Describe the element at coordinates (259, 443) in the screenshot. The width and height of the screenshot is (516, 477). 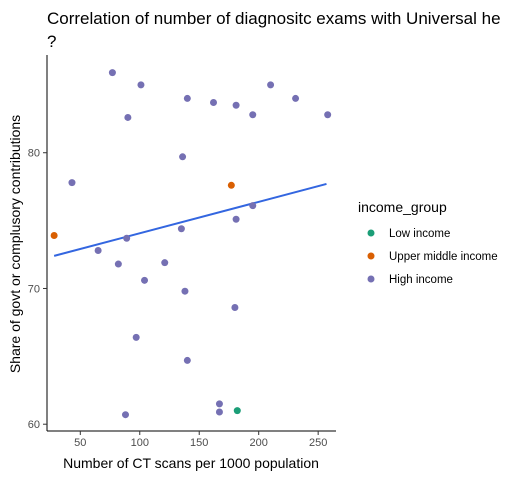
I see `x-tick-label: 200` at that location.